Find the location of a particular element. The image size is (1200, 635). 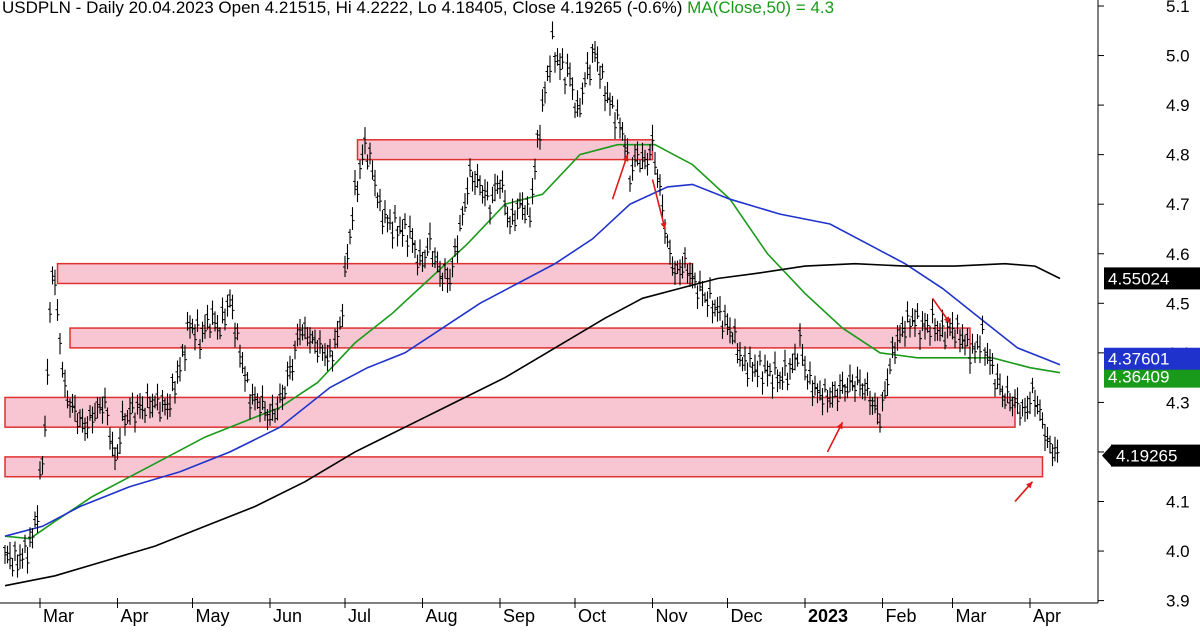

y-tick-label: 4.3 is located at coordinates (1178, 402).